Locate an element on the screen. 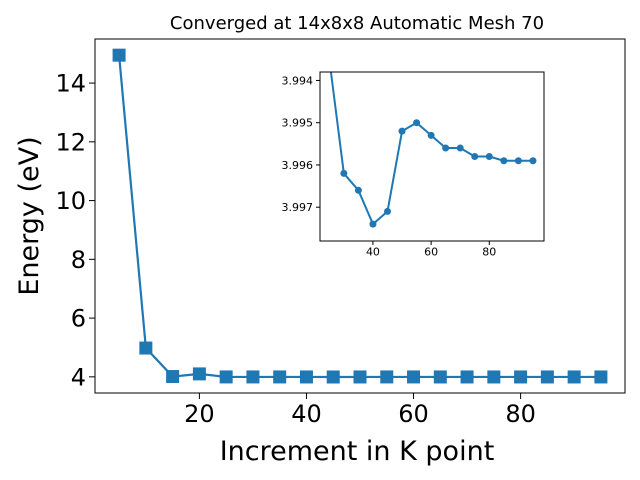 The height and width of the screenshot is (480, 640). inset-x-tick-label: 80 is located at coordinates (489, 251).